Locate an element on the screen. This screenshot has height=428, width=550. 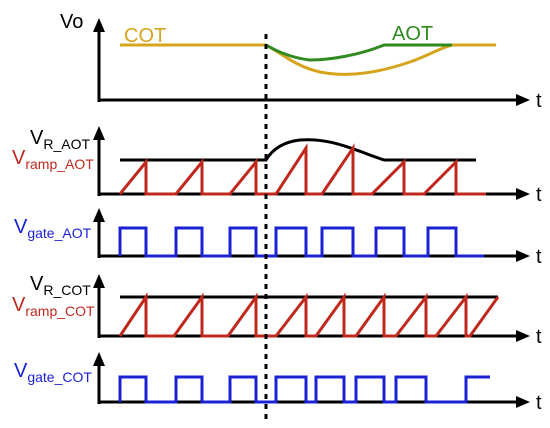
cot-ramp-x-arrow is located at coordinates (523, 336).